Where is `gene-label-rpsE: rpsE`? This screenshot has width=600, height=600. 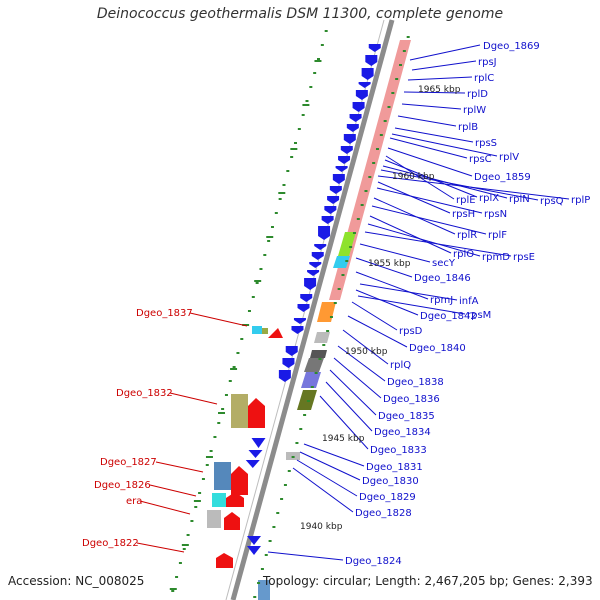 gene-label-rpsE: rpsE is located at coordinates (524, 257).